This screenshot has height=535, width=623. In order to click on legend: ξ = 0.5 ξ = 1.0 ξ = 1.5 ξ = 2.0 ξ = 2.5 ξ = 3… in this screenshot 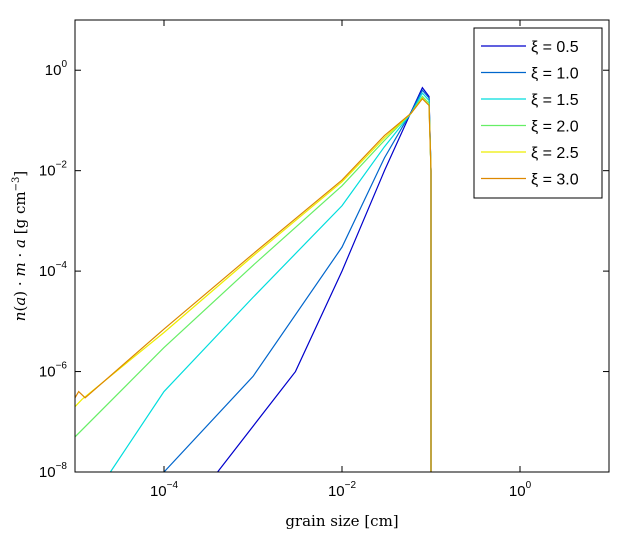, I will do `click(538, 113)`.